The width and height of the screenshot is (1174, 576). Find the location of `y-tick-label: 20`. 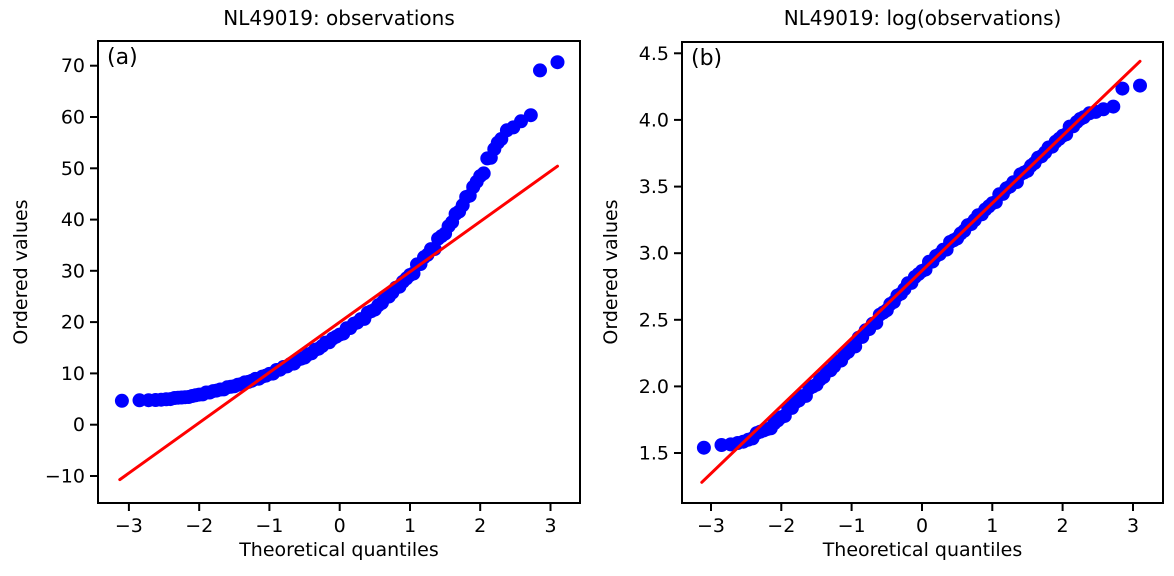

y-tick-label: 20 is located at coordinates (73, 323).